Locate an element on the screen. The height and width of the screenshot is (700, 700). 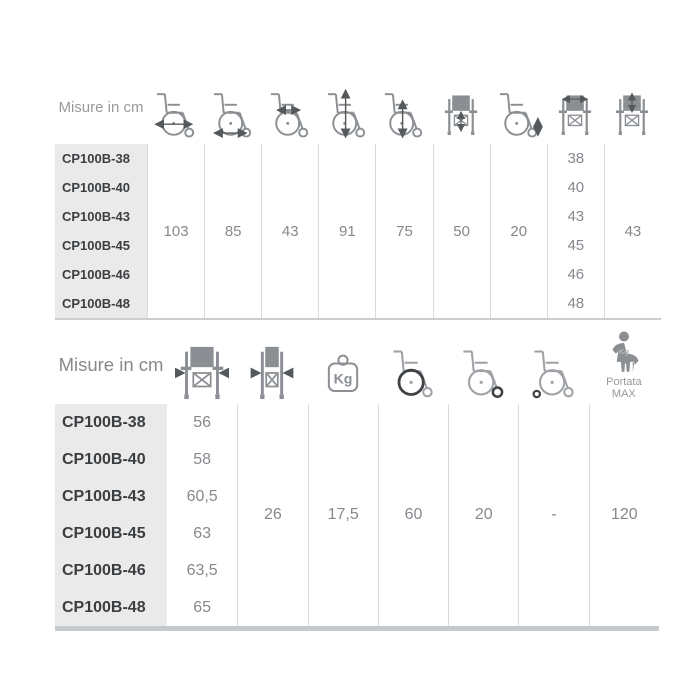
wheelchair-seat-width-icon is located at coordinates (575, 116).